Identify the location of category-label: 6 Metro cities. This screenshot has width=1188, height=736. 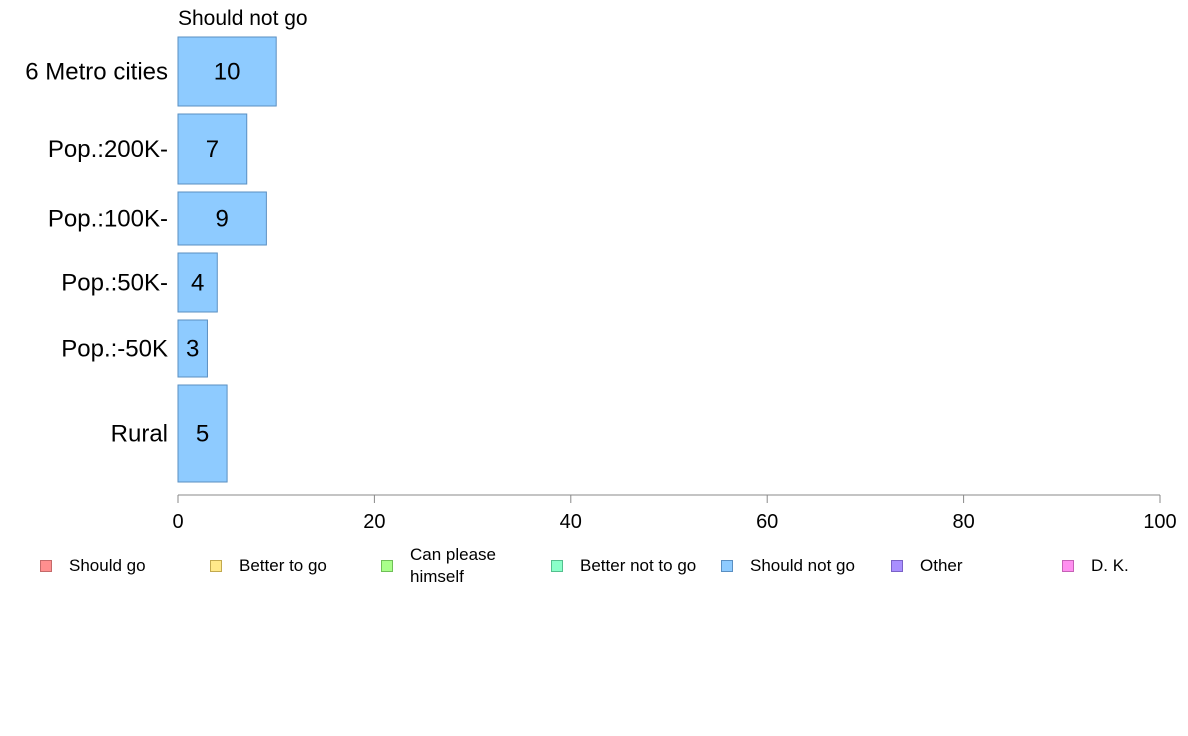
(96, 72).